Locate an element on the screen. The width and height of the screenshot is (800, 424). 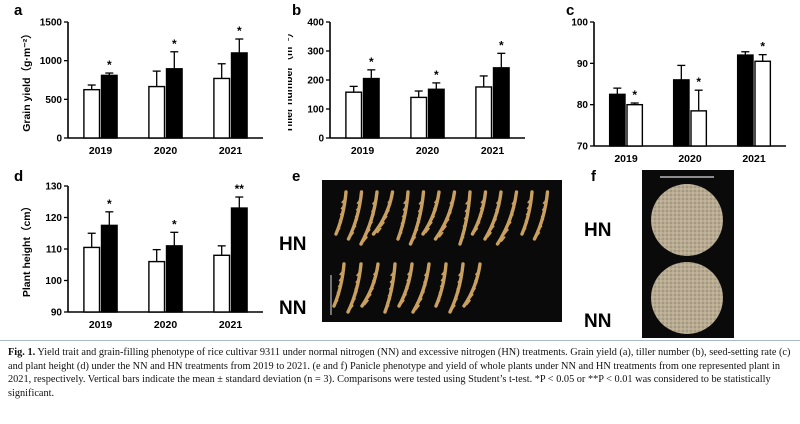
y-tick-label: 200 is located at coordinates (315, 81).